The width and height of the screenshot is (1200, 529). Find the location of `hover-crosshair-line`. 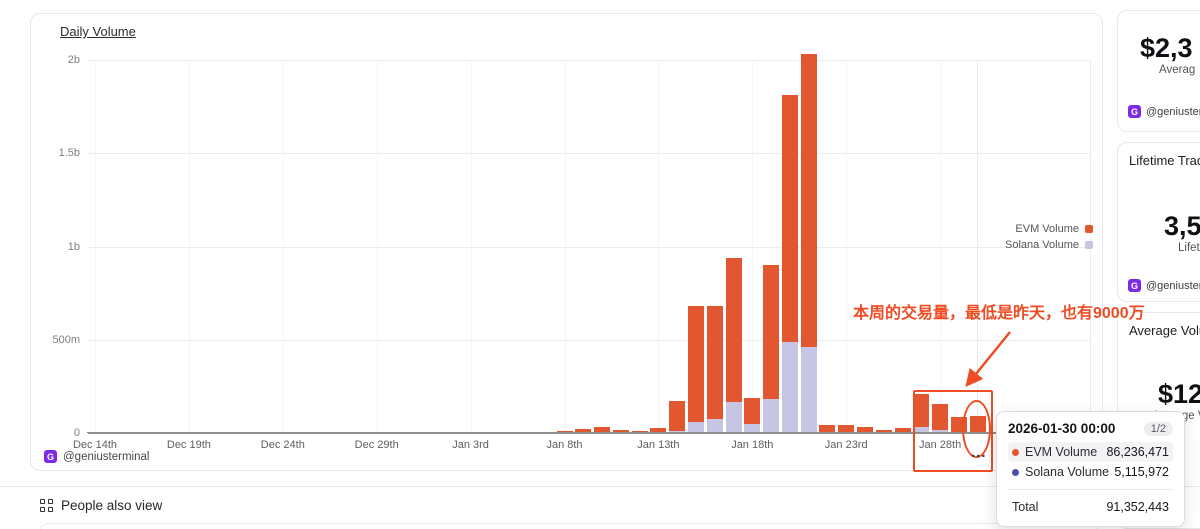

hover-crosshair-line is located at coordinates (977, 246).